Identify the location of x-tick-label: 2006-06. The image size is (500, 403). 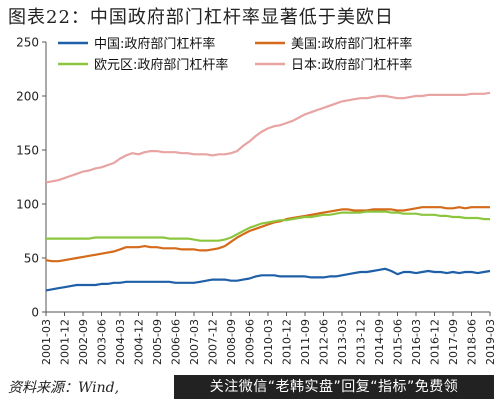
(176, 342).